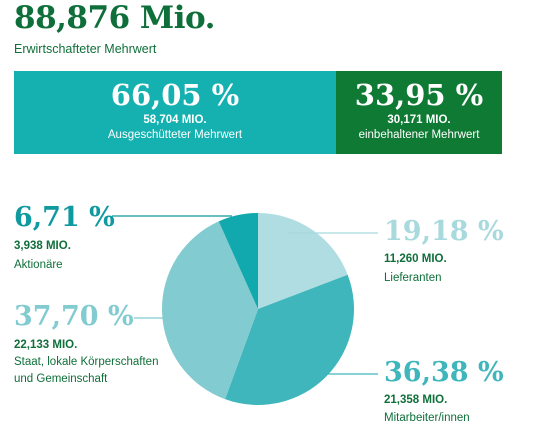 This screenshot has width=536, height=433. What do you see at coordinates (175, 135) in the screenshot?
I see `split-label-distributed: Ausgeschütteter Mehrwert` at bounding box center [175, 135].